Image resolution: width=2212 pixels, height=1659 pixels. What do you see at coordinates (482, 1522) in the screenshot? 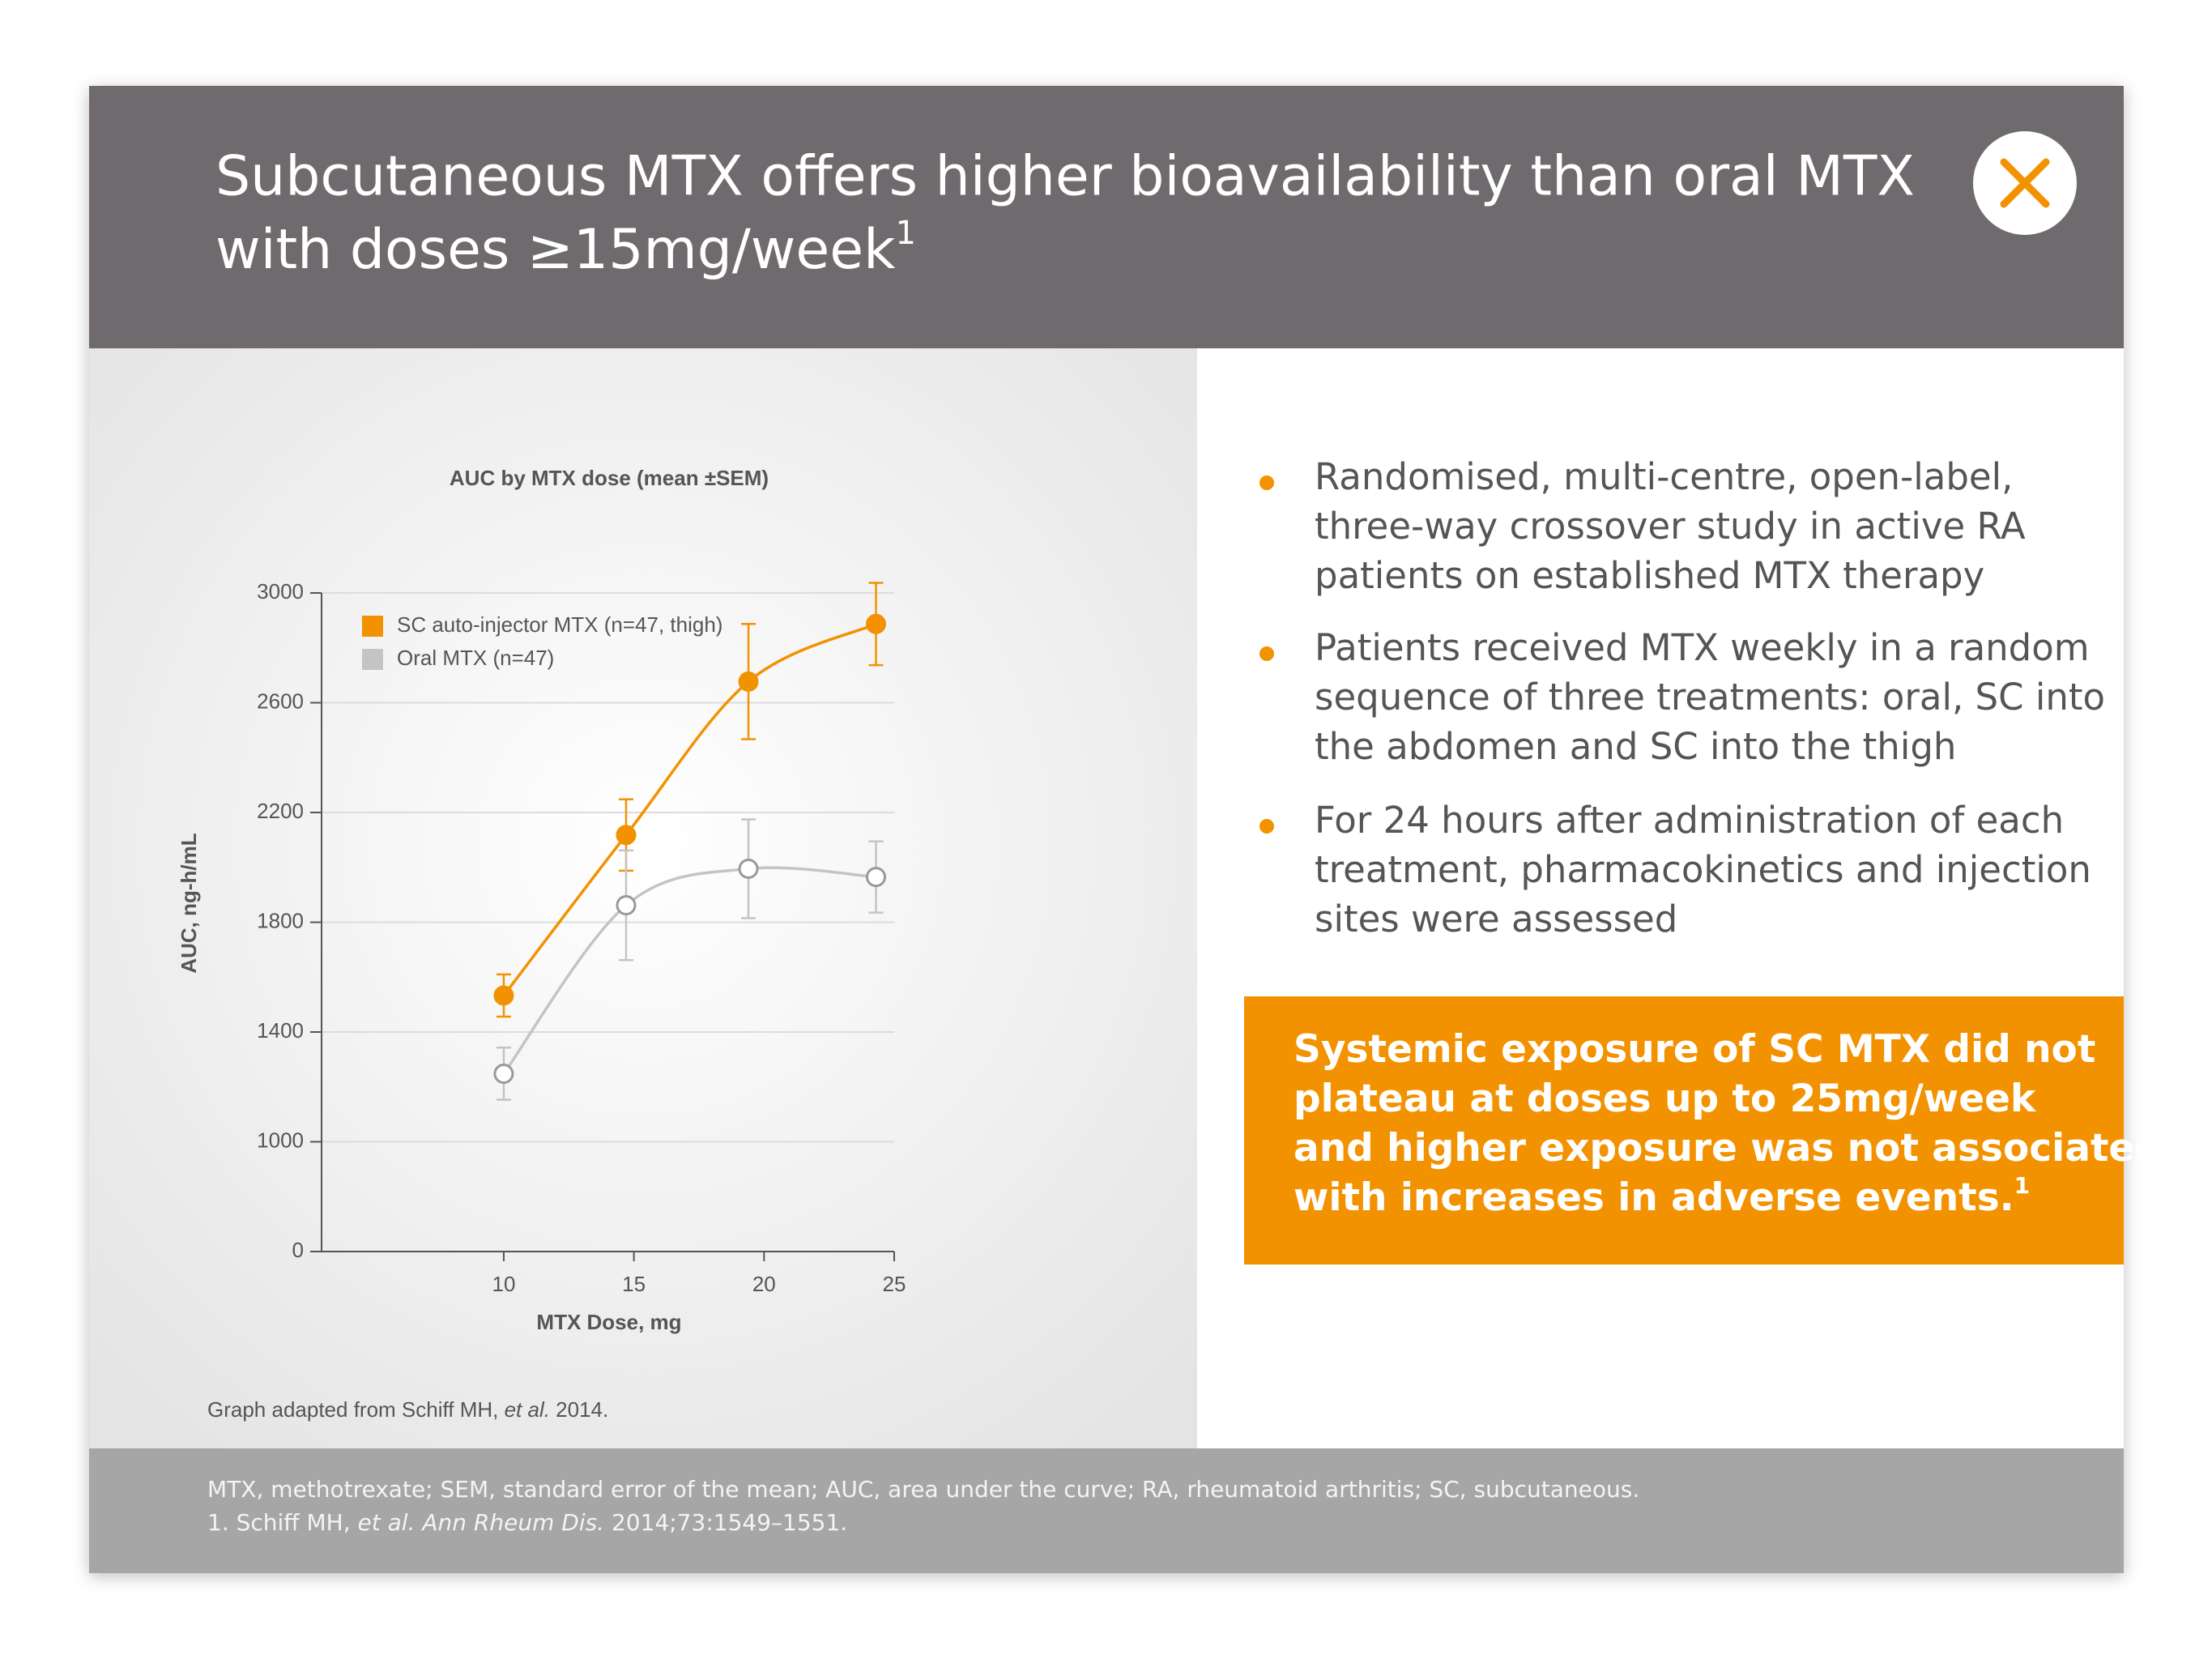
I see `footer-text: et al. Ann Rheum Dis.` at bounding box center [482, 1522].